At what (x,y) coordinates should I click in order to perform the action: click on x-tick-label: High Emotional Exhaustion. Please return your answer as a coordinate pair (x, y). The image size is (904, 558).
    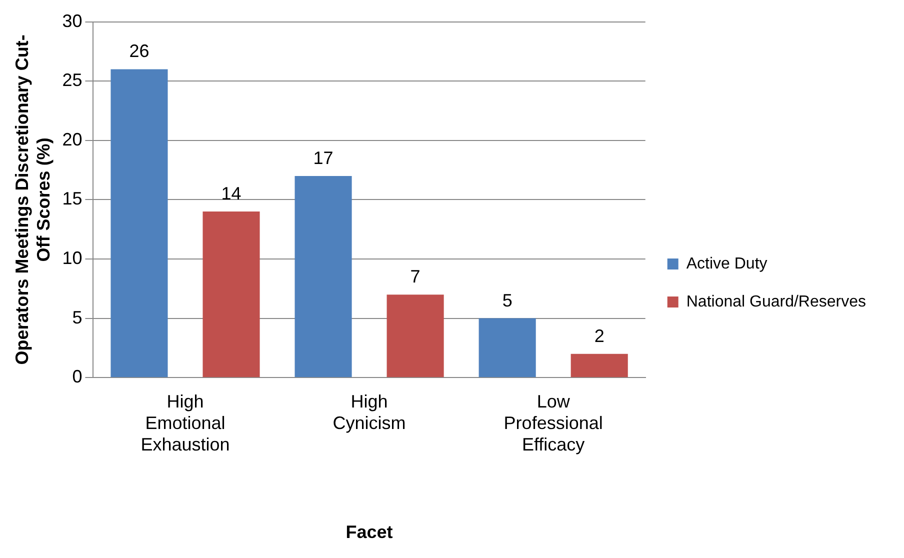
    Looking at the image, I should click on (185, 423).